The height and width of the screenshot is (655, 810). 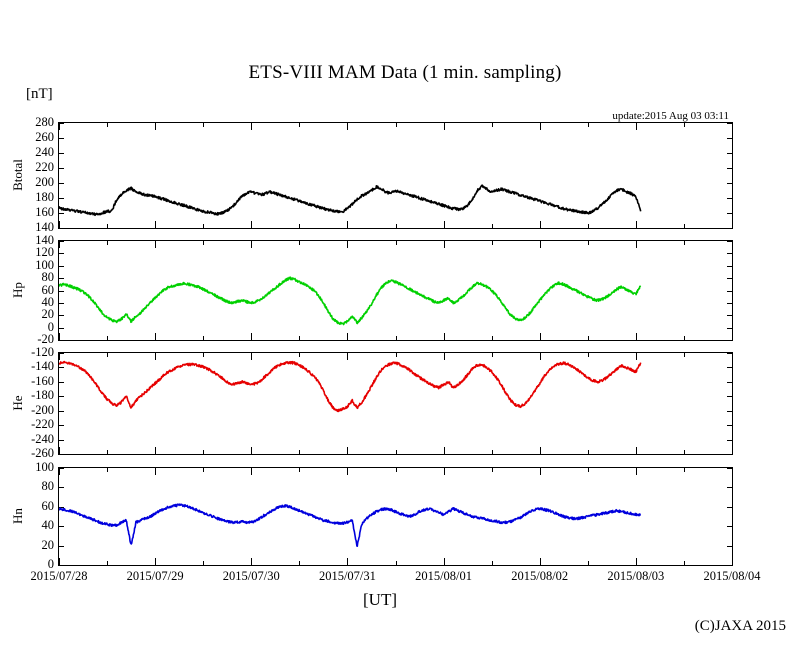 I want to click on plot-panel-he, so click(x=395, y=403).